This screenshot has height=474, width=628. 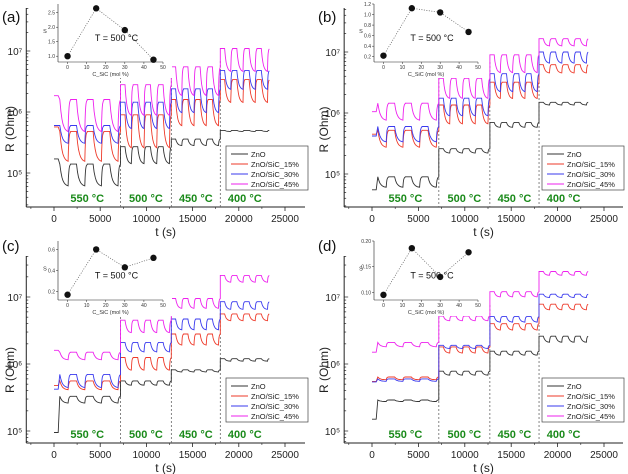 I want to click on x-axis-title: t (s), so click(x=165, y=232).